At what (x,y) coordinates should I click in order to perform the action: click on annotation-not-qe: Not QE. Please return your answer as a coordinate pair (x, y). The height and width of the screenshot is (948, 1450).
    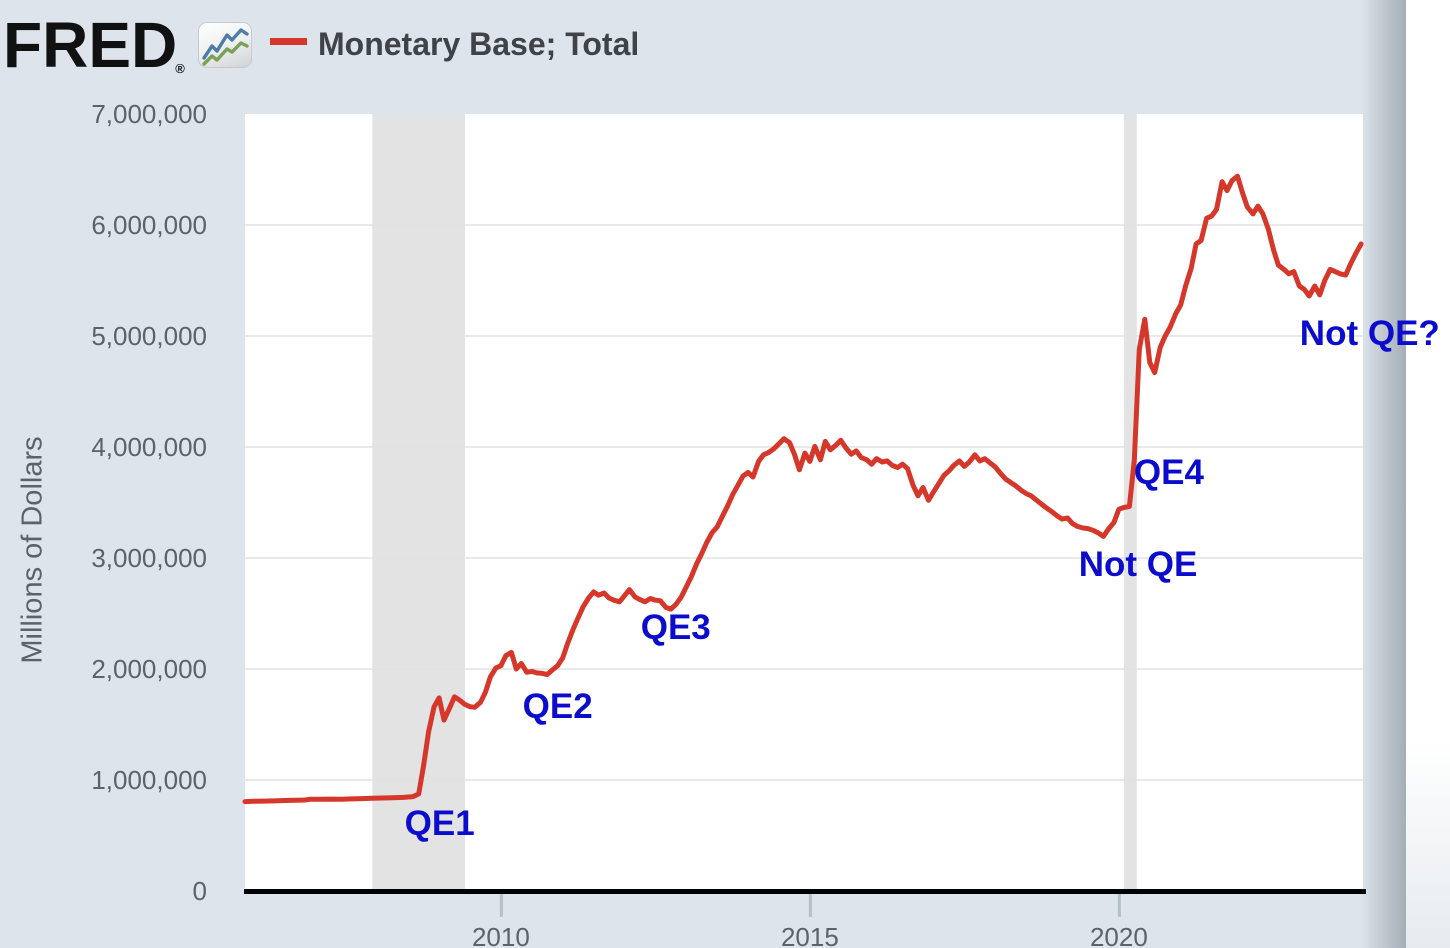
    Looking at the image, I should click on (1138, 564).